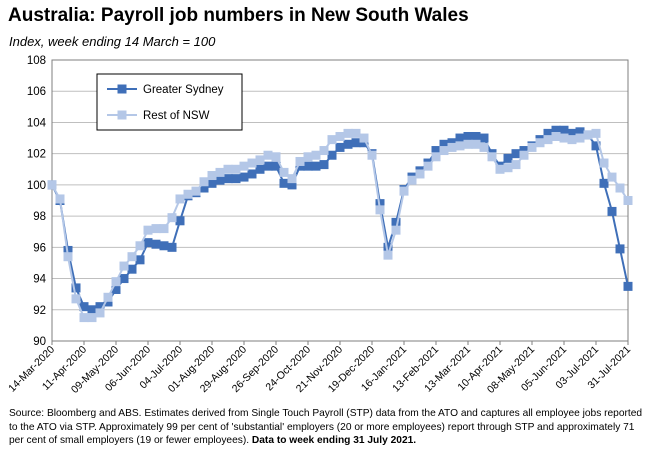 Image resolution: width=650 pixels, height=455 pixels. I want to click on legend-label: Greater Sydney, so click(183, 90).